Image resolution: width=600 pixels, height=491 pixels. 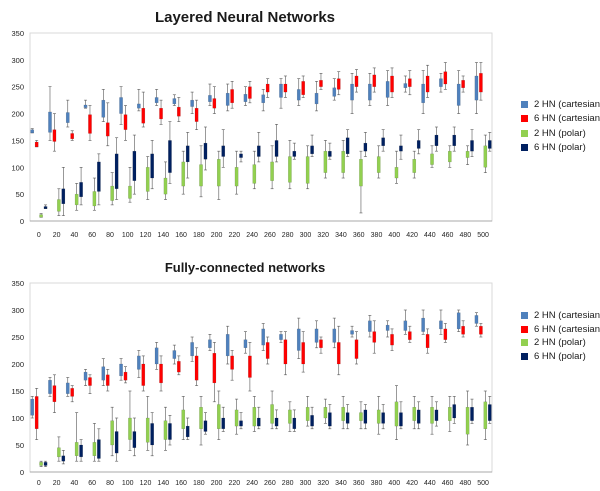 What do you see at coordinates (39, 235) in the screenshot?
I see `x-tick-label: 0` at bounding box center [39, 235].